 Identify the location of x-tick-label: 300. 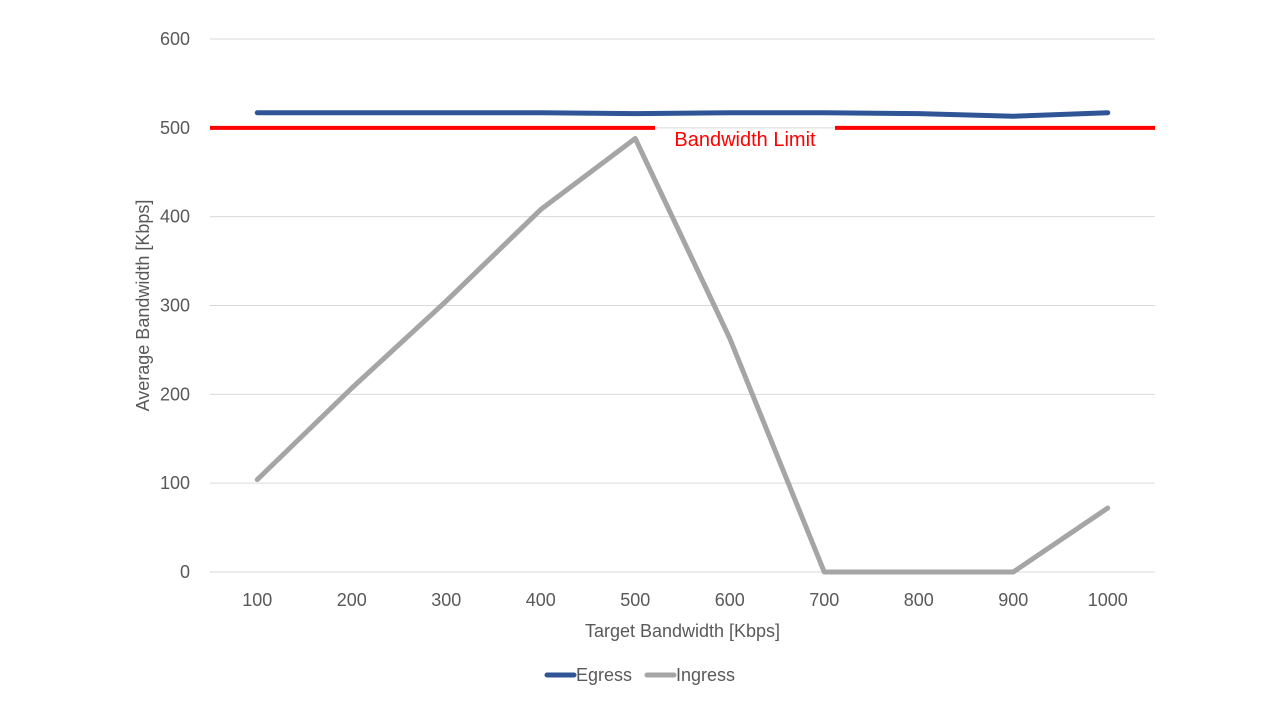
(446, 600).